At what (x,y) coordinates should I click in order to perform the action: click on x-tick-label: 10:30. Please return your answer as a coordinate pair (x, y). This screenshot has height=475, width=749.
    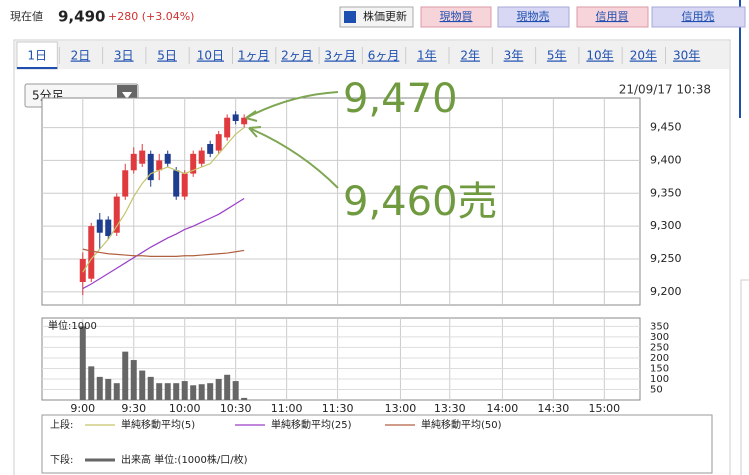
    Looking at the image, I should click on (236, 408).